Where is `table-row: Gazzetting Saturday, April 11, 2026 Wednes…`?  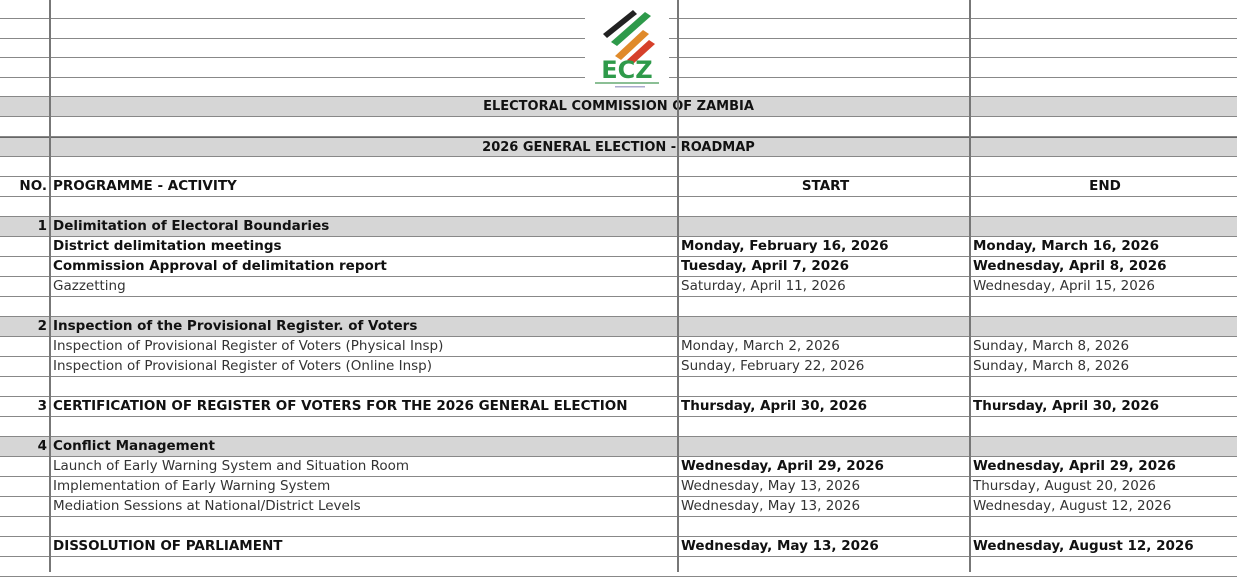
table-row: Gazzetting Saturday, April 11, 2026 Wednes… is located at coordinates (618, 287).